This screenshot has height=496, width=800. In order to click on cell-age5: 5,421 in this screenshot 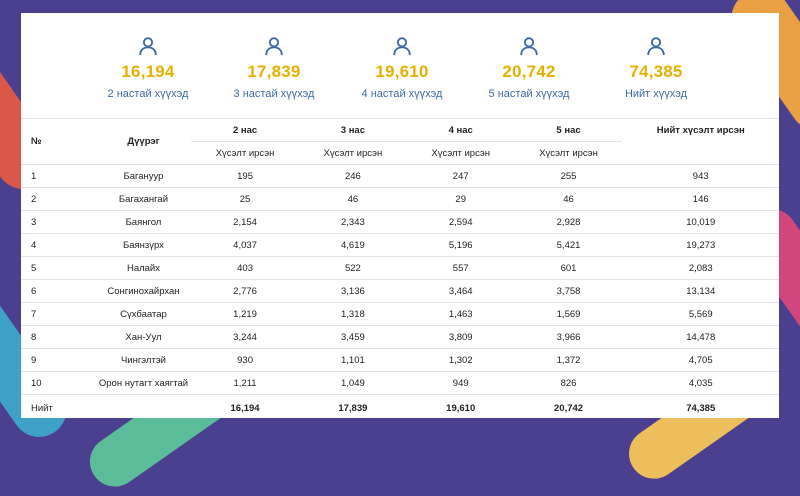, I will do `click(568, 245)`.